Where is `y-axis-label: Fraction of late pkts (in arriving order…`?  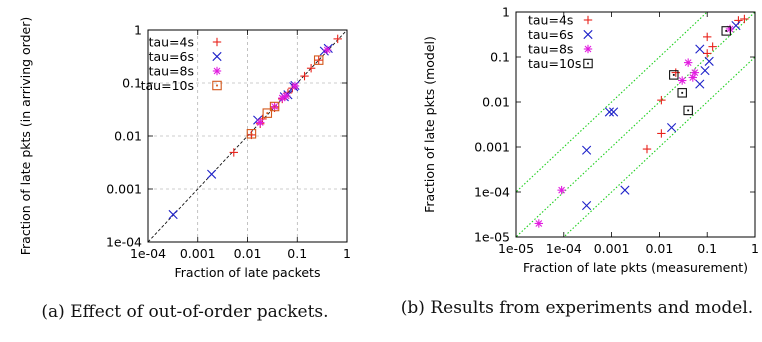 y-axis-label: Fraction of late pkts (in arriving order… is located at coordinates (25, 136).